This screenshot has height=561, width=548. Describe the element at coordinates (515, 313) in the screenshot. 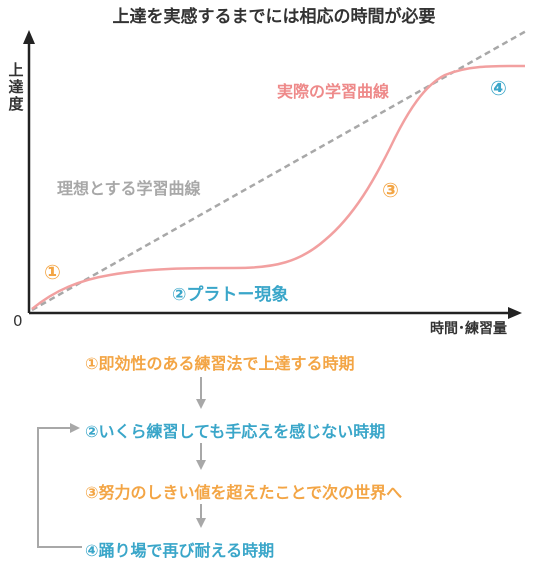

I see `x-axis-arrowhead` at that location.